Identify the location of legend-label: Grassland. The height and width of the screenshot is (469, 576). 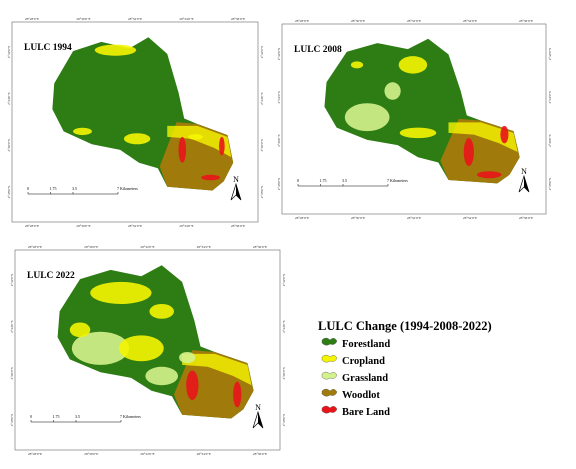
(365, 378).